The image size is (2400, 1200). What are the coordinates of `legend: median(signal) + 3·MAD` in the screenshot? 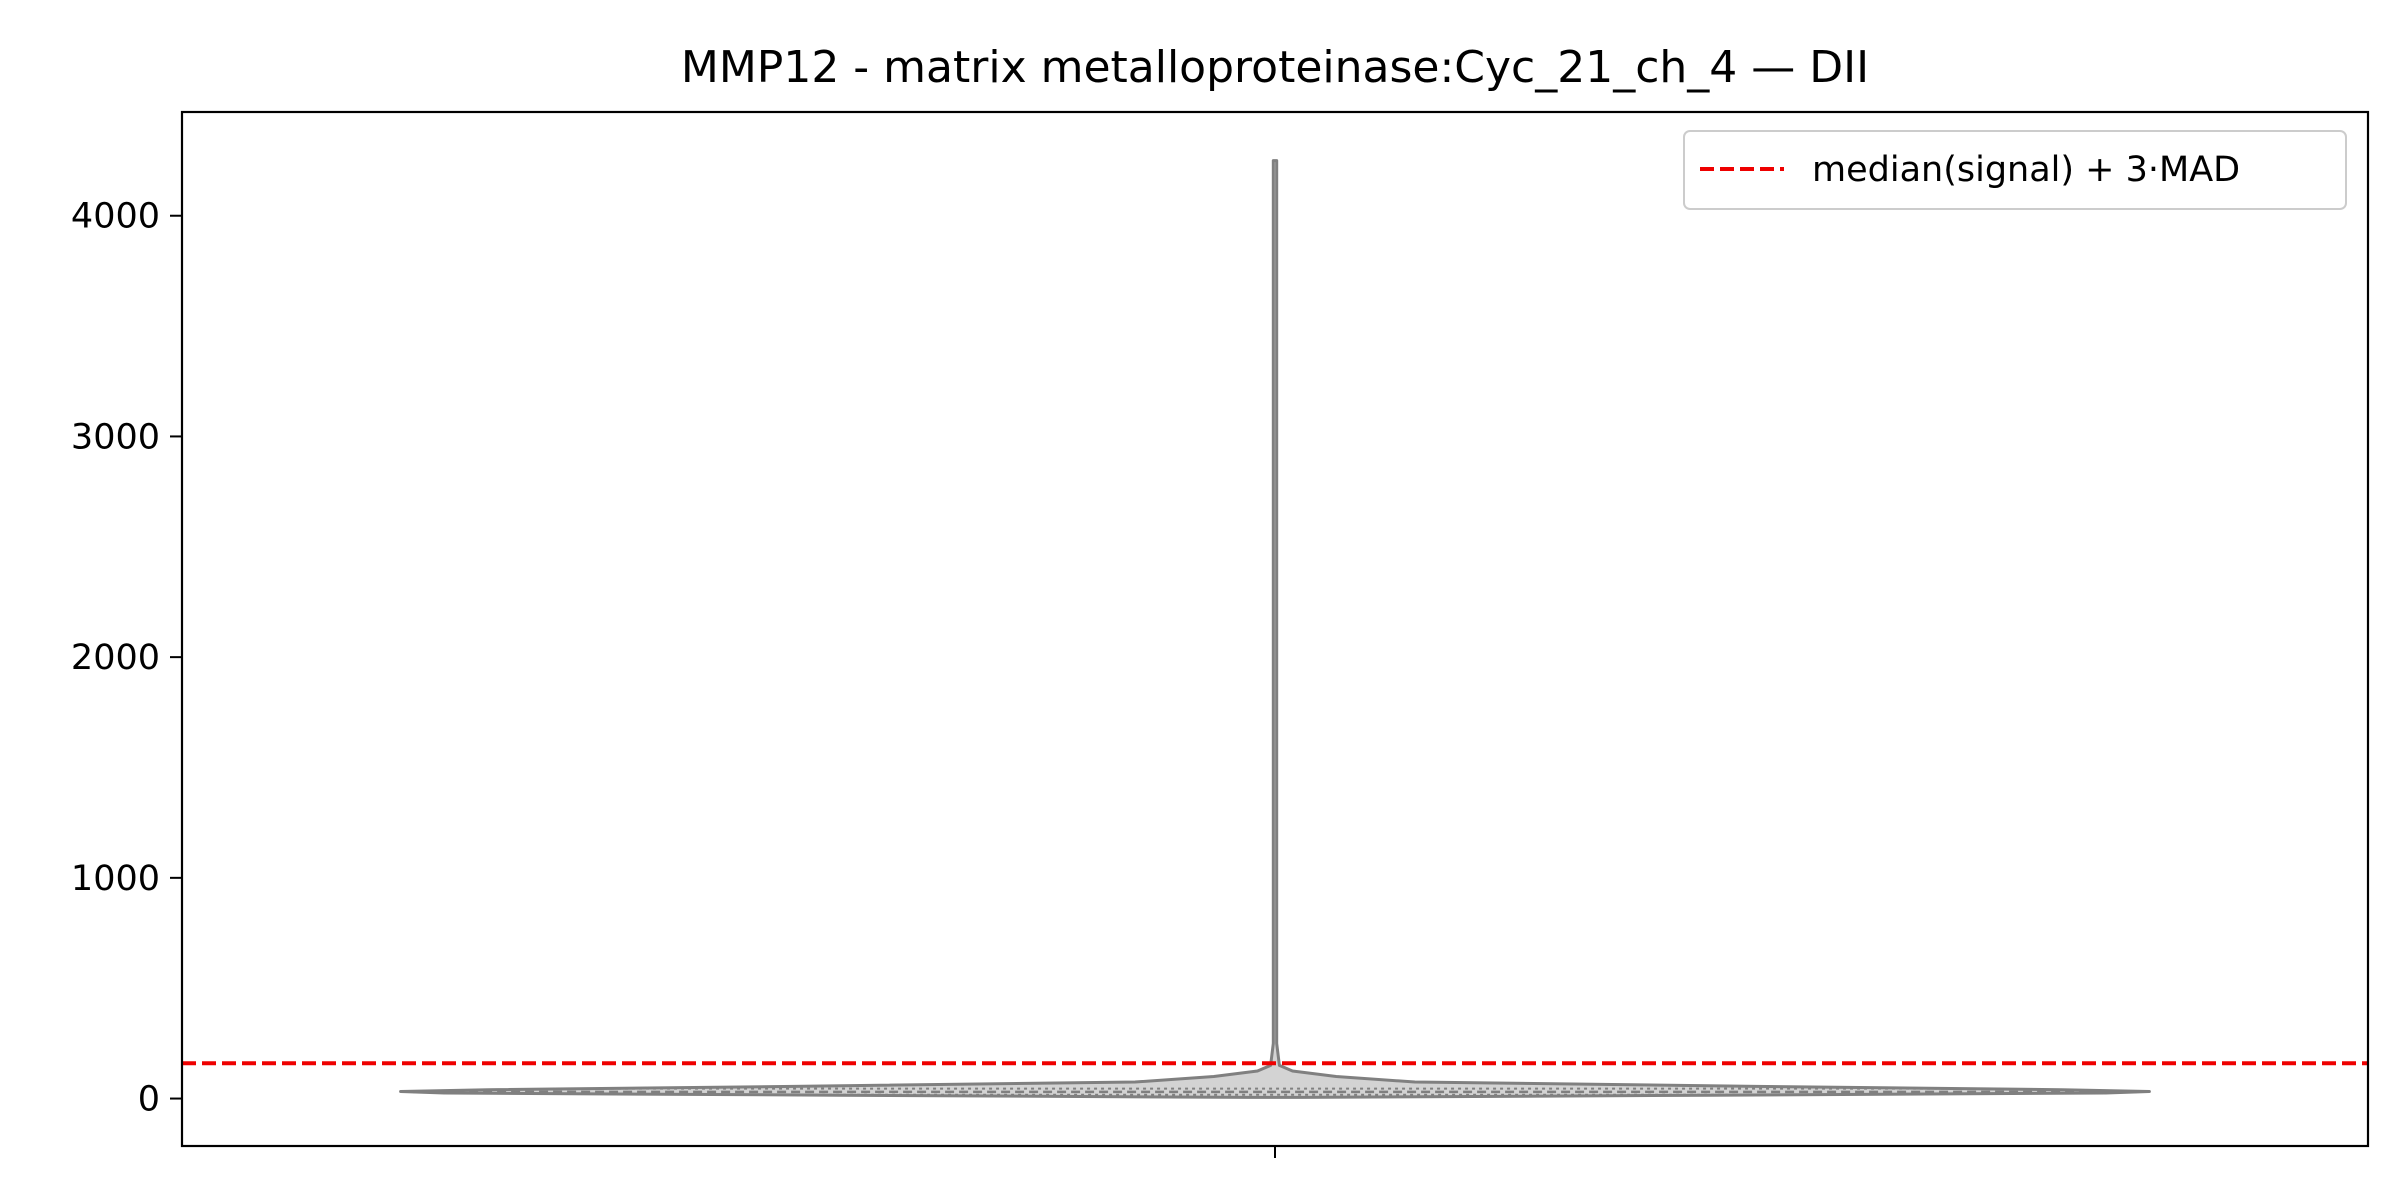 It's located at (2015, 170).